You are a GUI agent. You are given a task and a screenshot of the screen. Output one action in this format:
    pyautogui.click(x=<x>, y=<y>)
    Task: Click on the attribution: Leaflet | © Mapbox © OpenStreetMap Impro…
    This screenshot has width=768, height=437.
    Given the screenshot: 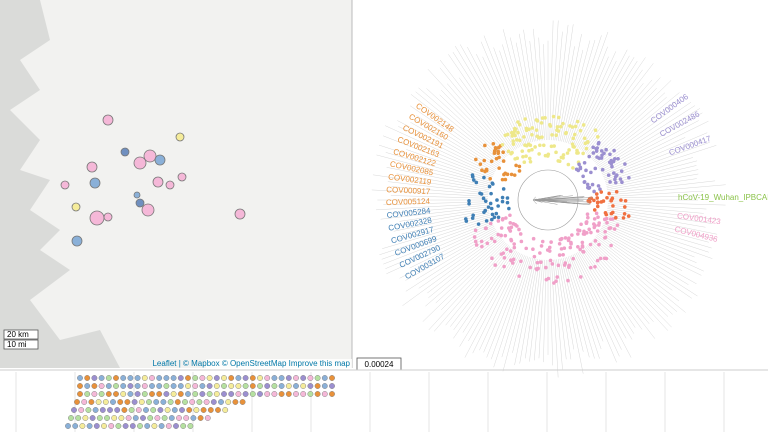 What is the action you would take?
    pyautogui.click(x=251, y=363)
    